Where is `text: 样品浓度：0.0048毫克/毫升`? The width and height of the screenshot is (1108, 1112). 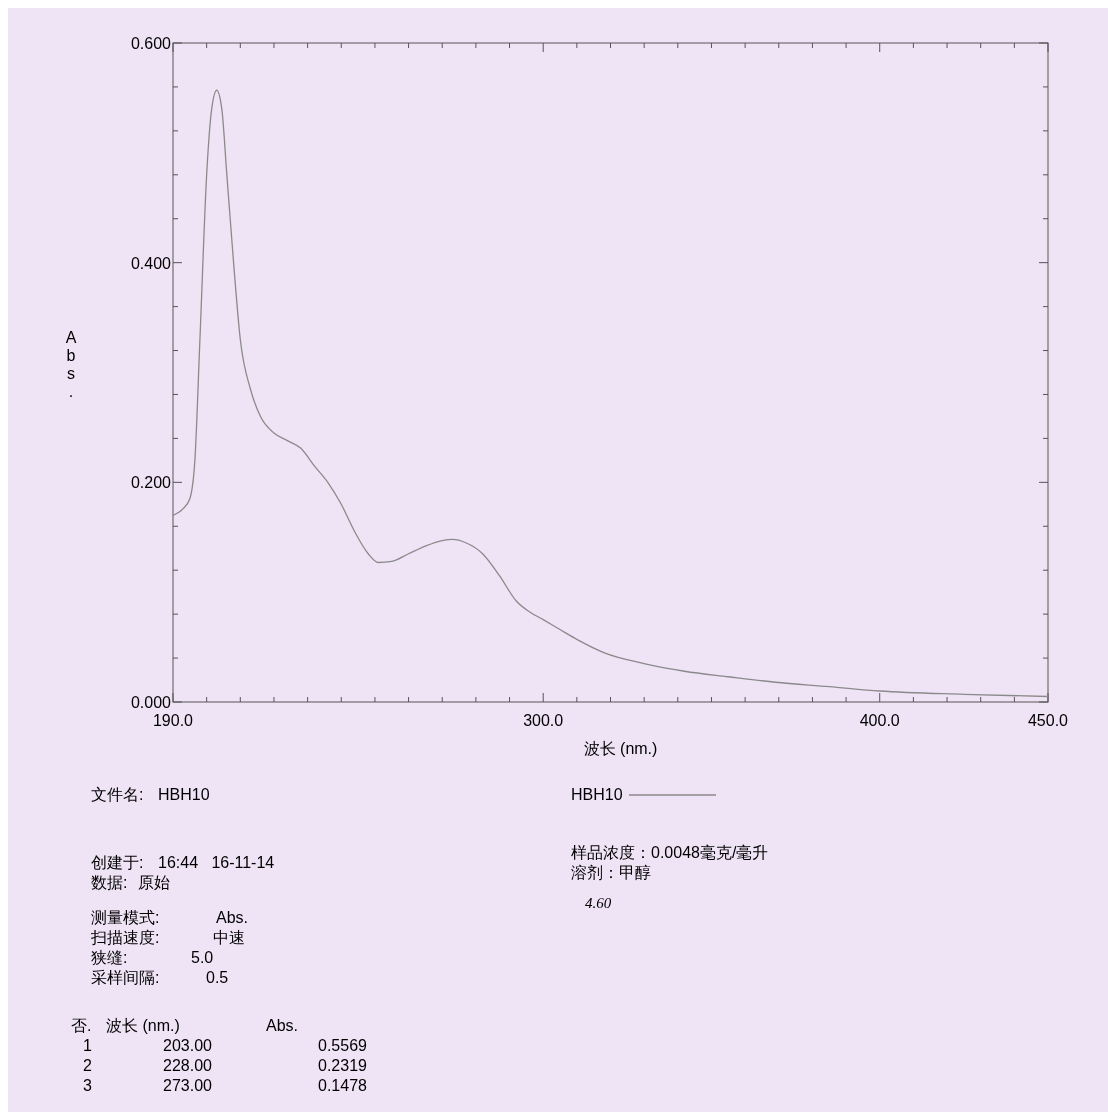
text: 样品浓度：0.0048毫克/毫升 is located at coordinates (670, 852).